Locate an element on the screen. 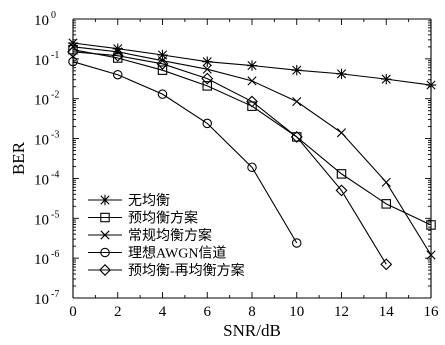 The width and height of the screenshot is (445, 345). x-tick-label: 10 is located at coordinates (296, 312).